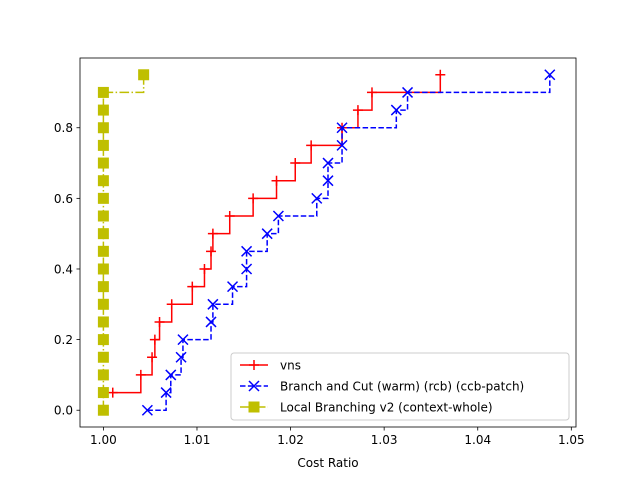  What do you see at coordinates (63, 411) in the screenshot?
I see `y-tick-label: 0.0` at bounding box center [63, 411].